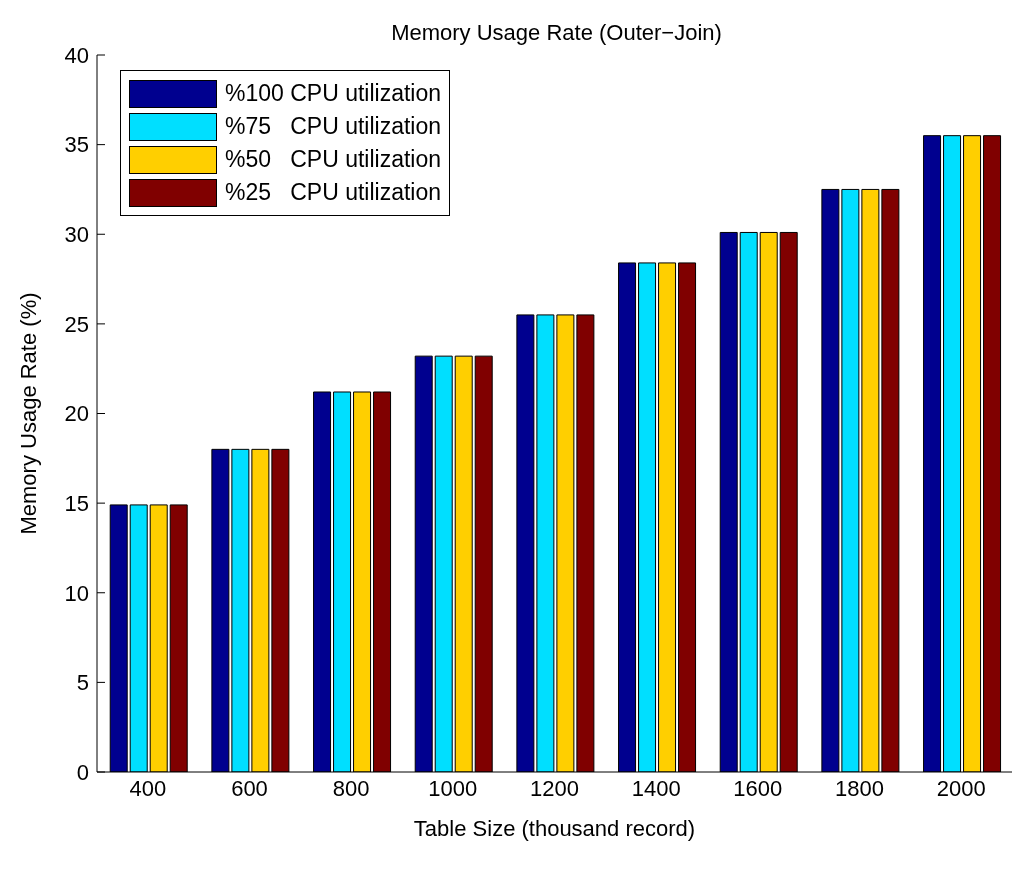 Image resolution: width=1022 pixels, height=870 pixels. Describe the element at coordinates (76, 503) in the screenshot. I see `y-tick-label: 15` at that location.